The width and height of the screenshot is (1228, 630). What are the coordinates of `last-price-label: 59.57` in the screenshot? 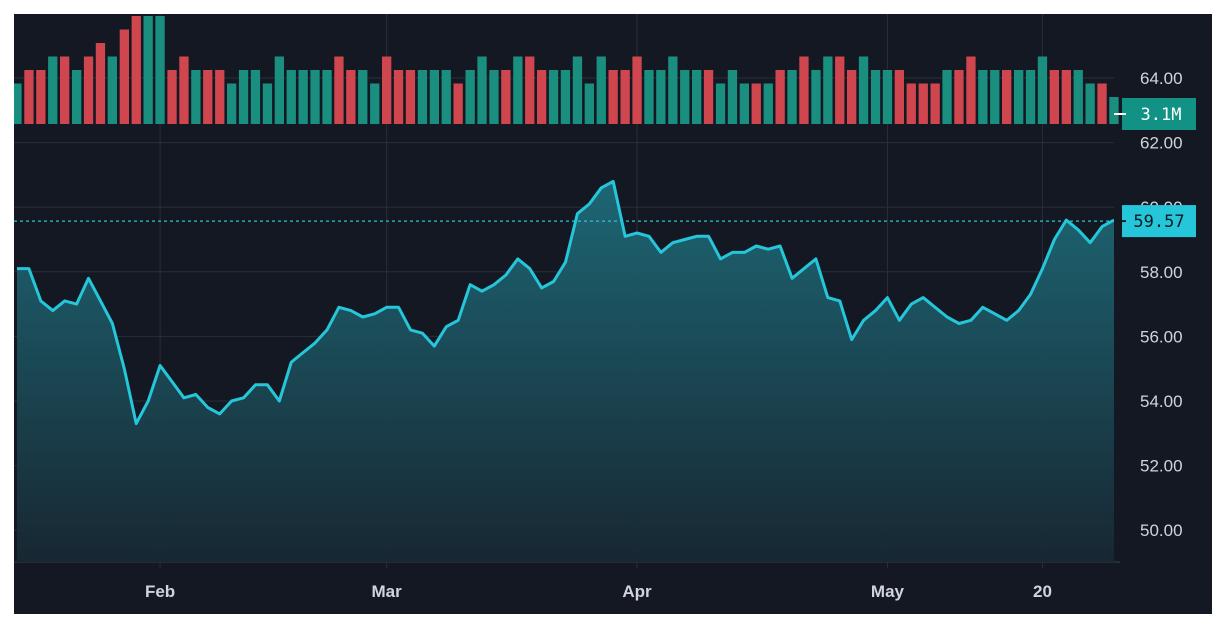 It's located at (1158, 222).